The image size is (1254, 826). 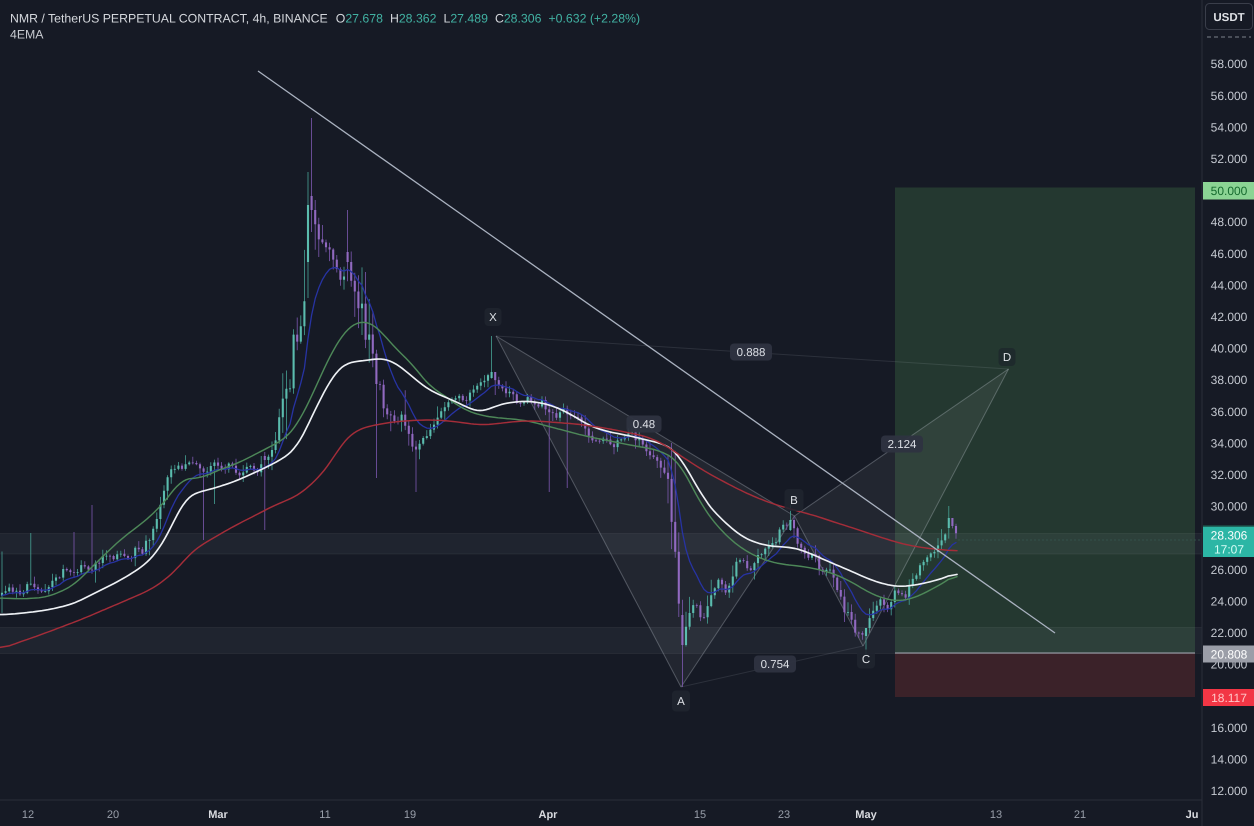 I want to click on svg-text: 38.000, so click(x=1229, y=380).